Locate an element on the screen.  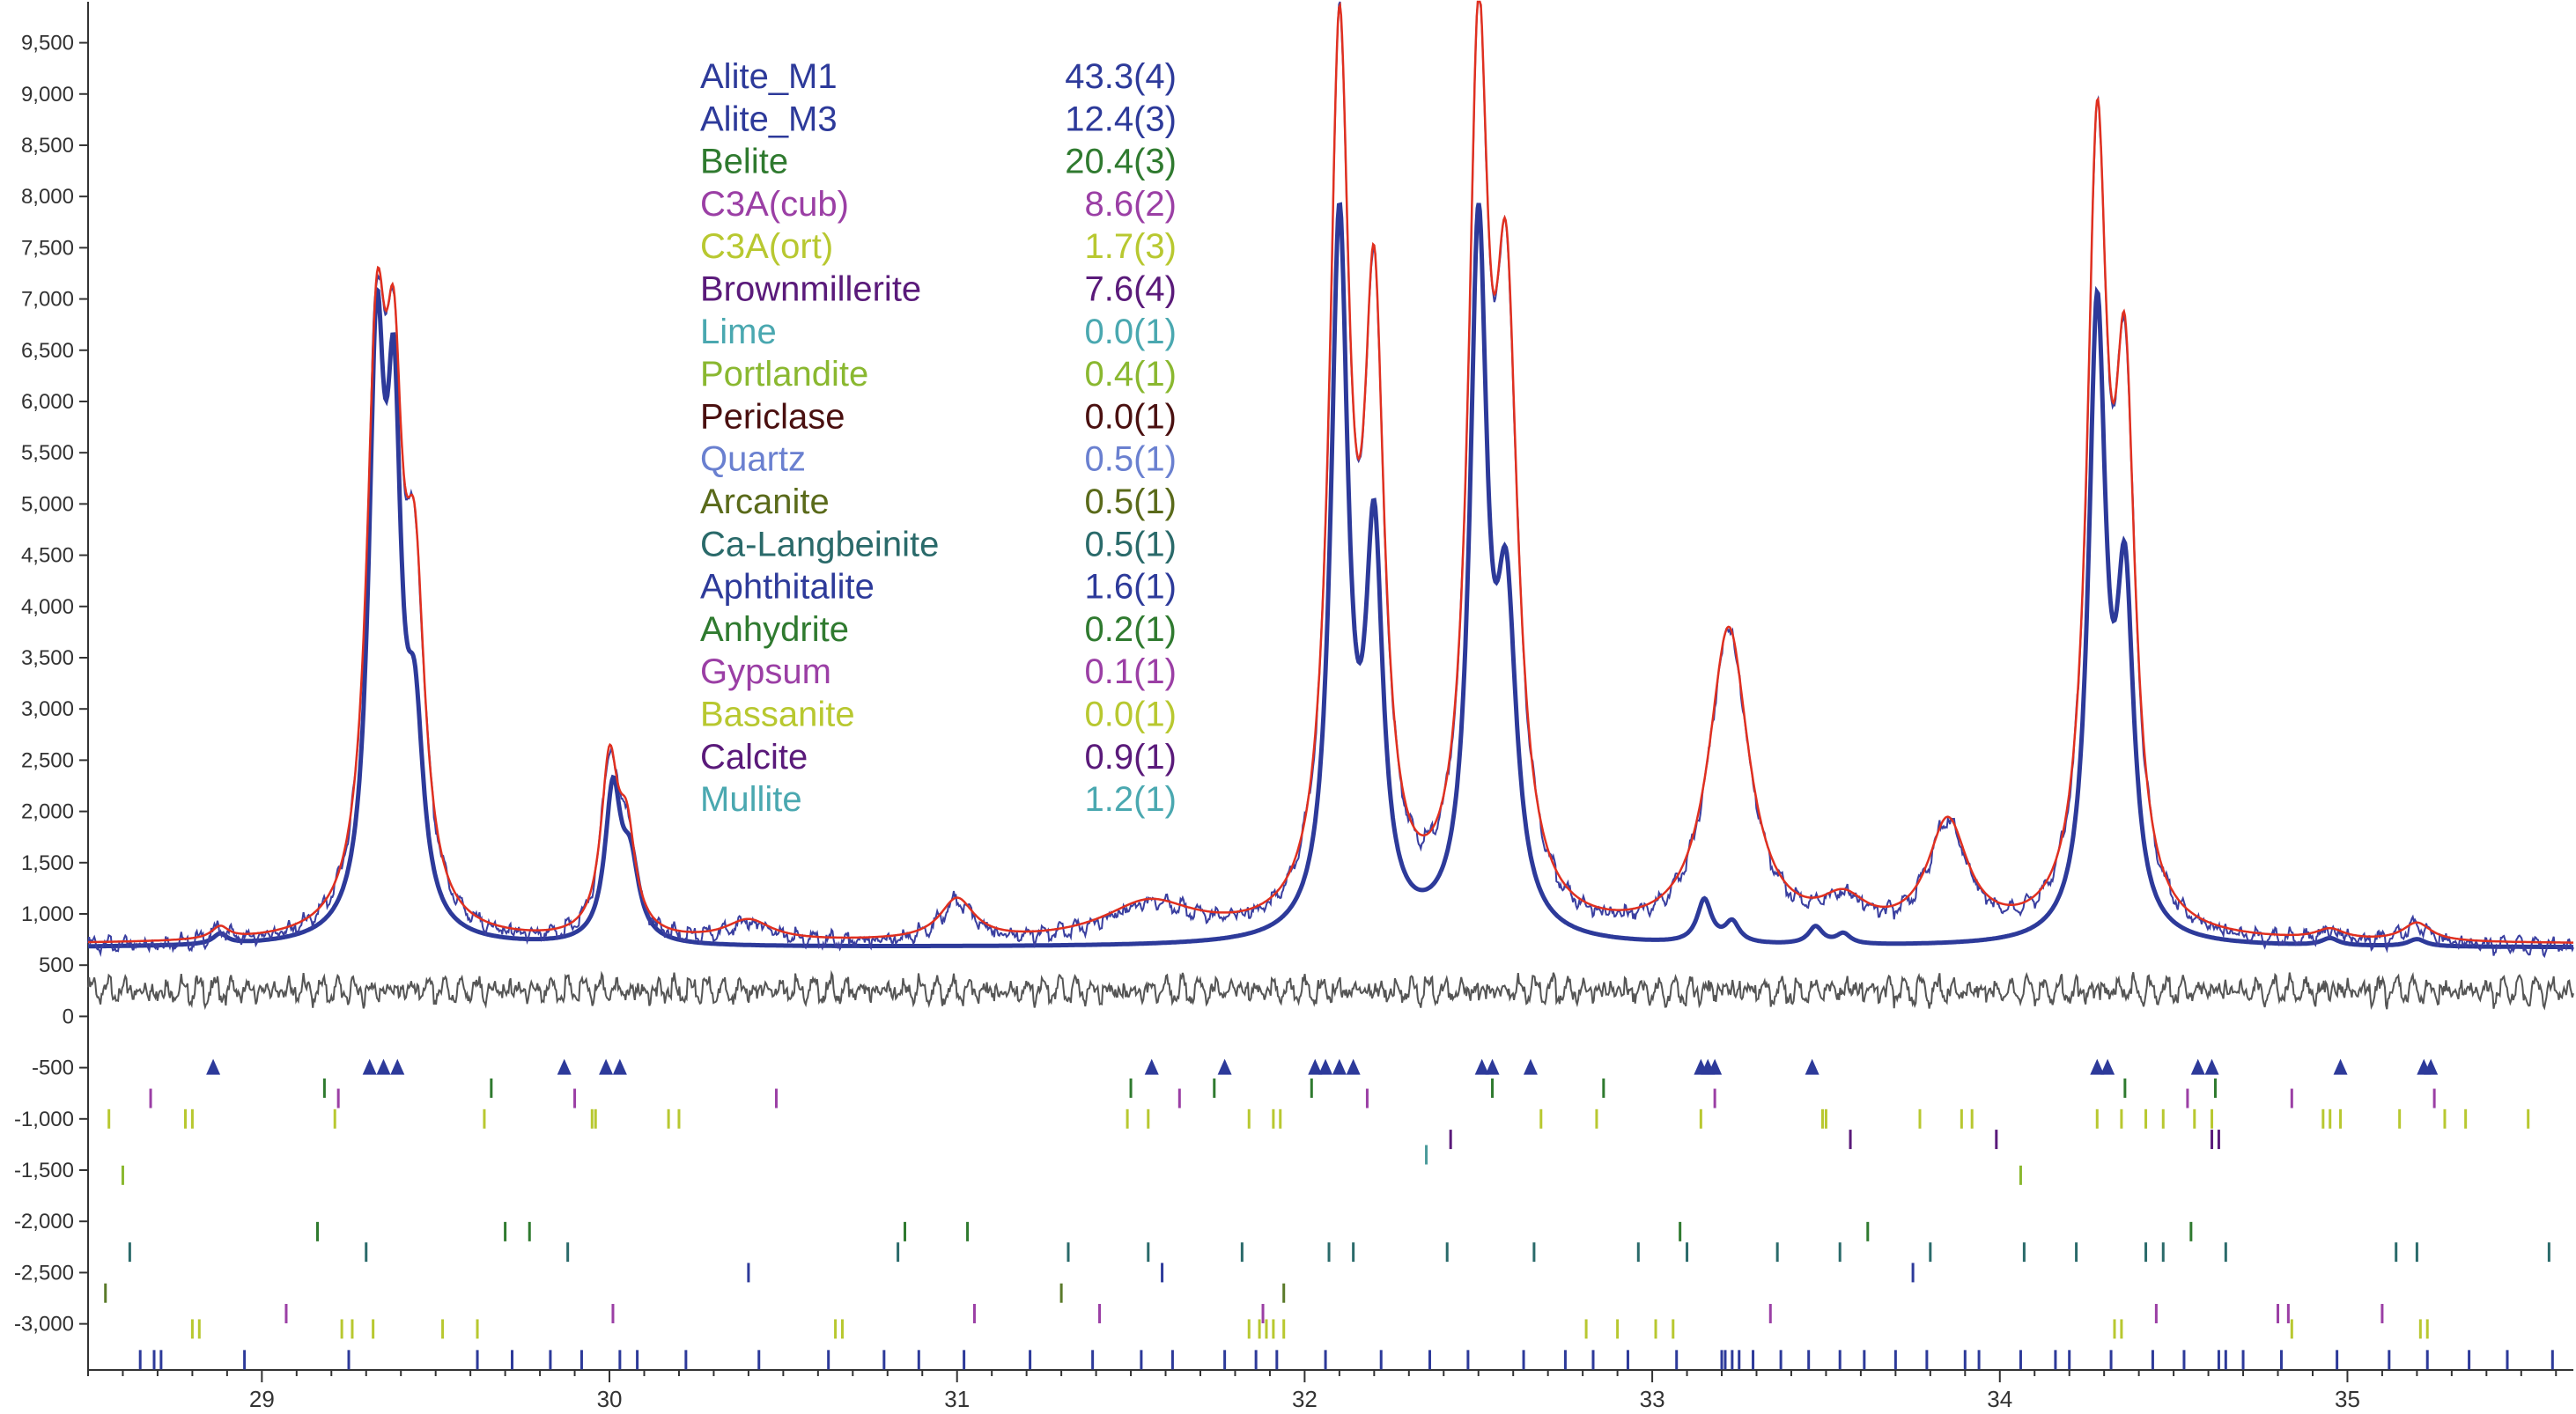
y-tick-label: 2,000 is located at coordinates (47, 812).